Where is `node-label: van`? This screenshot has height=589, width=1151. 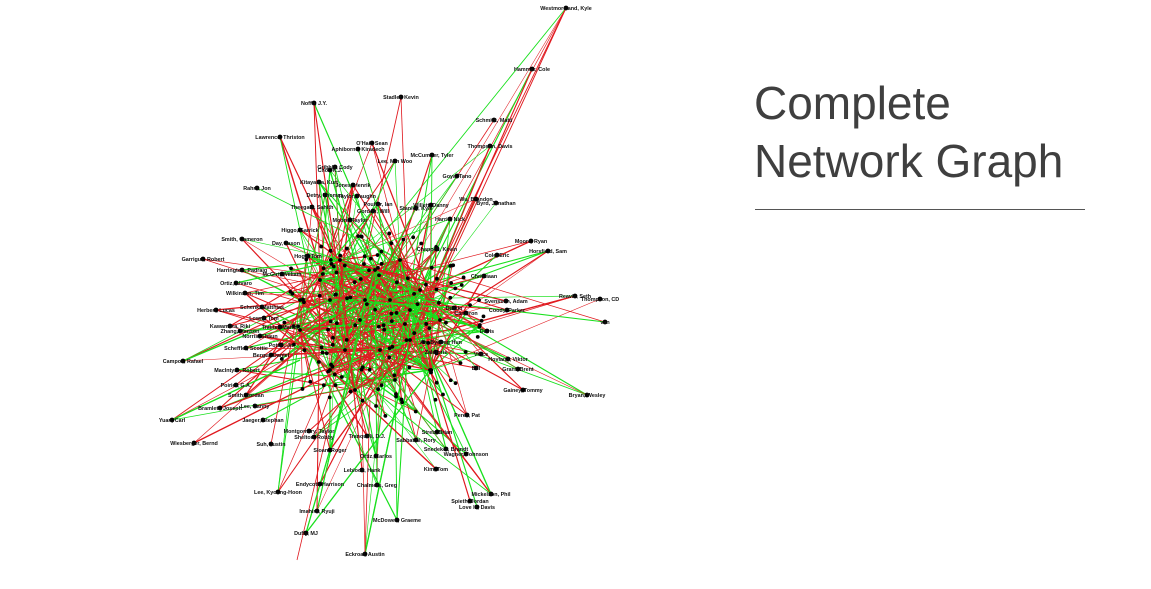
node-label: van is located at coordinates (604, 323).